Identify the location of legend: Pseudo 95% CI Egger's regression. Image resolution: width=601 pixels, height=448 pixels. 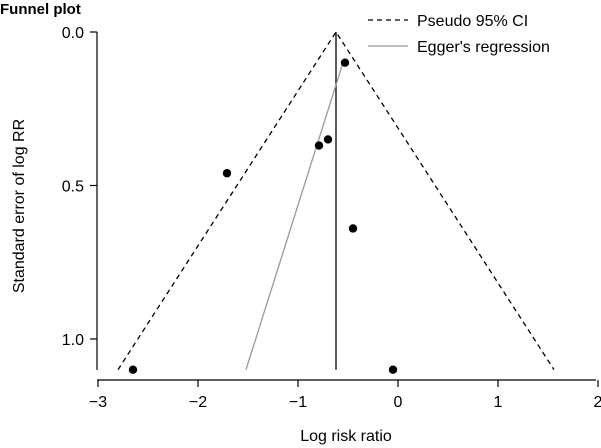
(459, 34).